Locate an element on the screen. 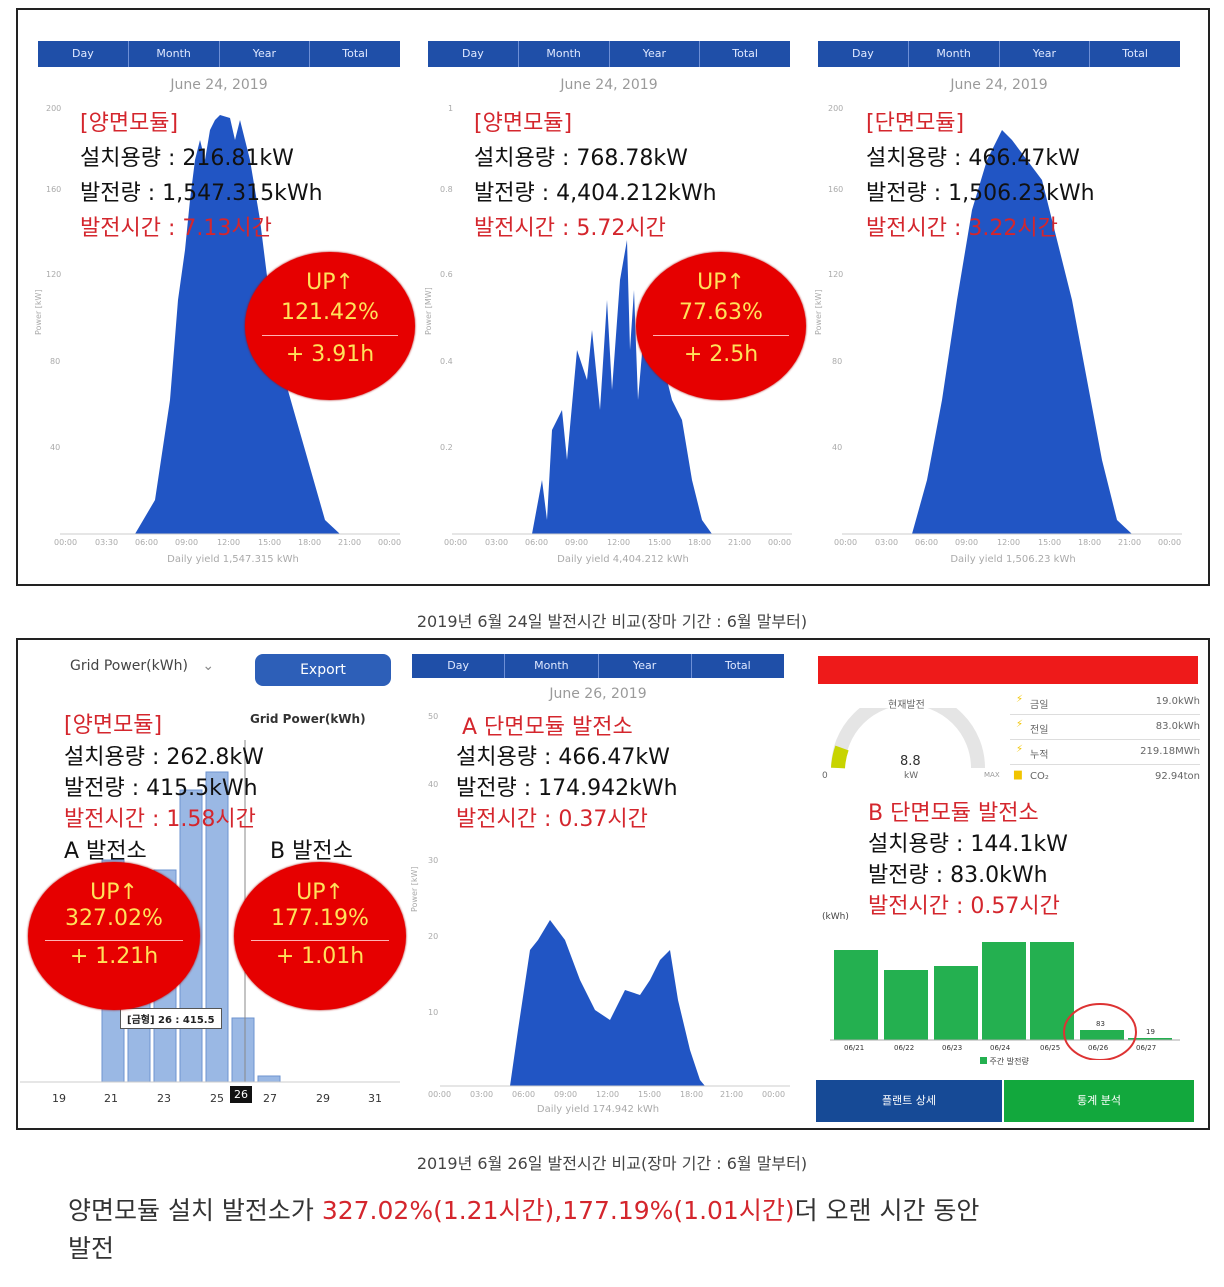 The width and height of the screenshot is (1224, 1287). export-button: Export is located at coordinates (323, 670).